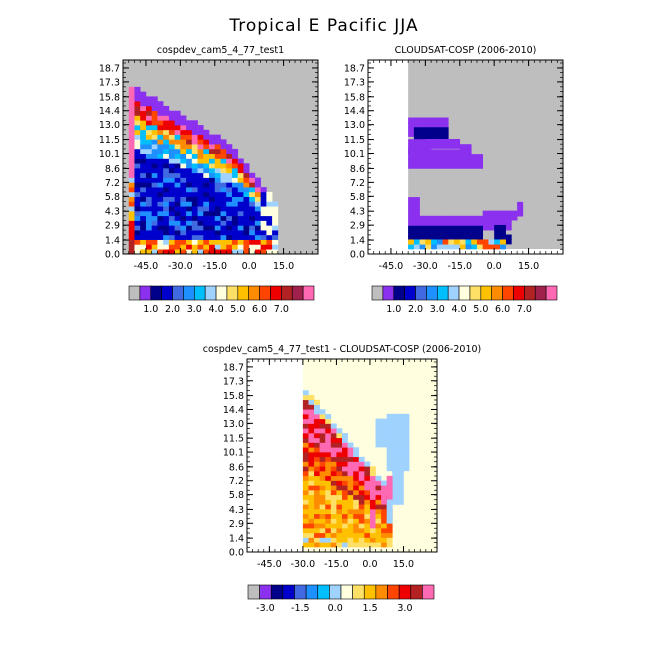  What do you see at coordinates (236, 524) in the screenshot?
I see `y-tick-label: 2.9` at bounding box center [236, 524].